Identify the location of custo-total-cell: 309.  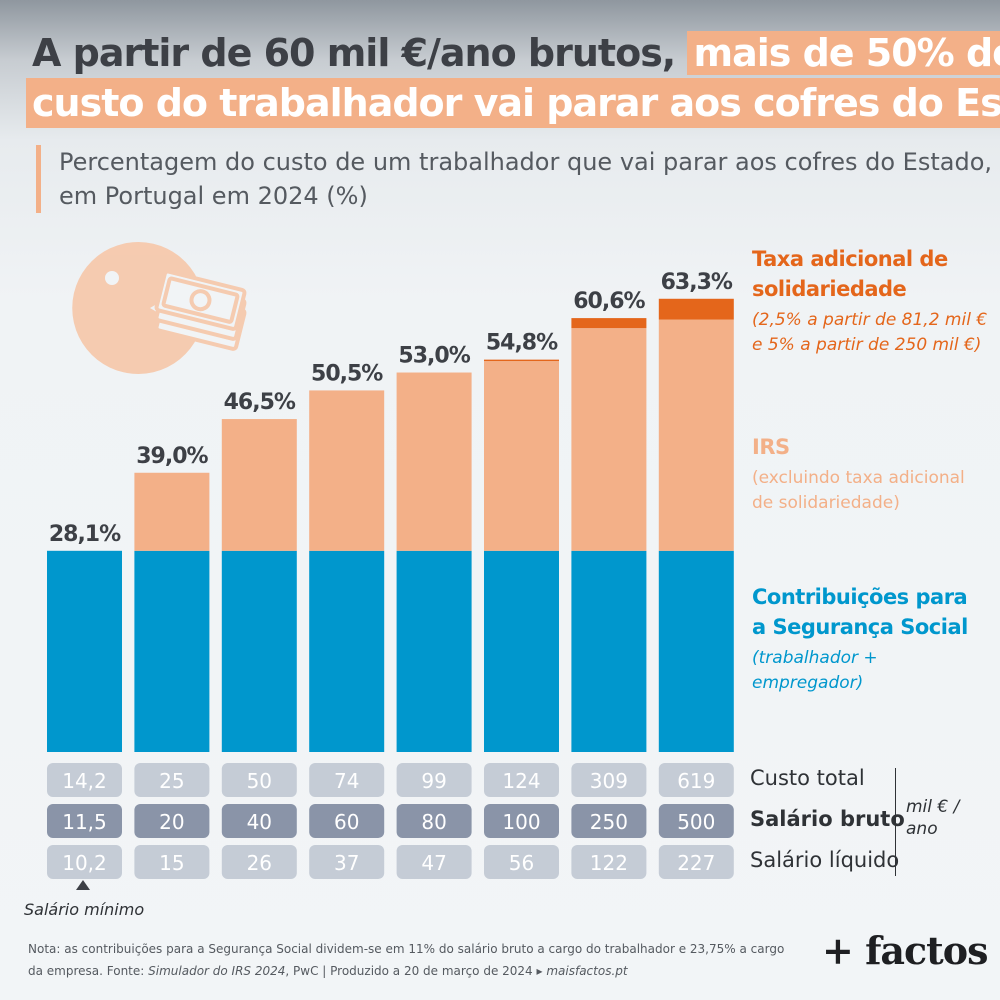
(609, 780).